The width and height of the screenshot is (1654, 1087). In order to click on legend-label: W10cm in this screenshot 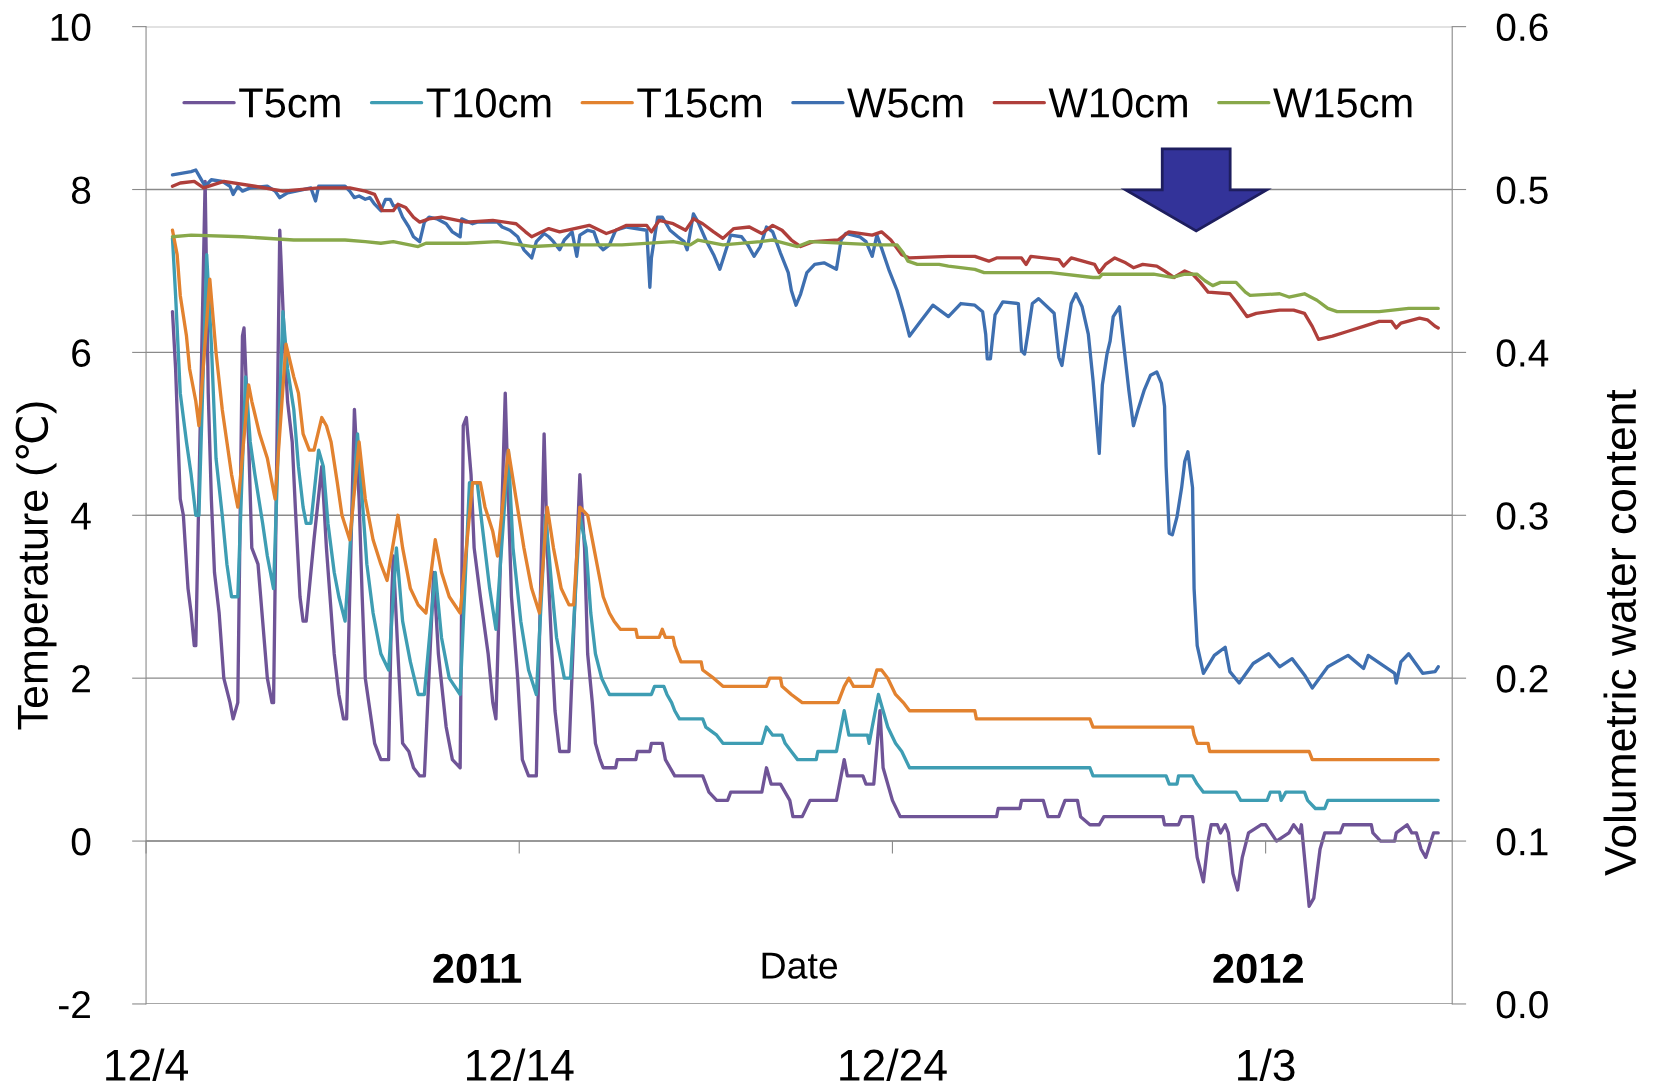, I will do `click(1117, 103)`.